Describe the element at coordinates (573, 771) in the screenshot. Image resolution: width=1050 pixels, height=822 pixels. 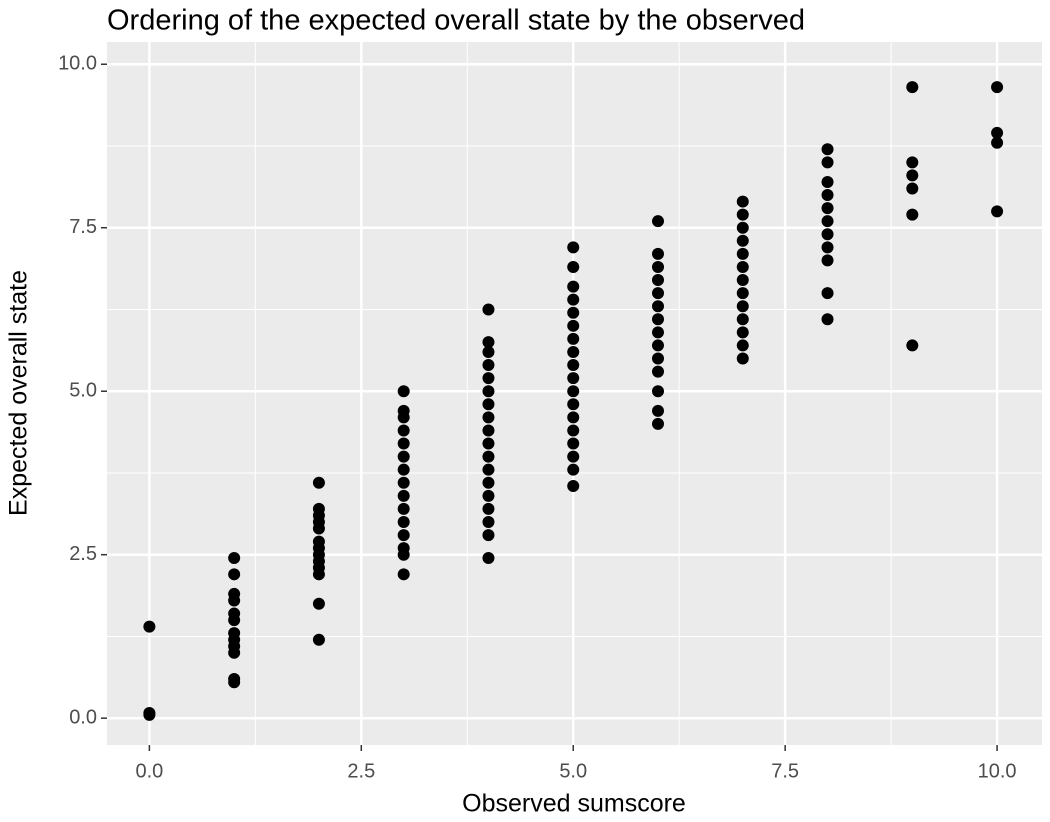
I see `x-tick-label: 5.0` at that location.